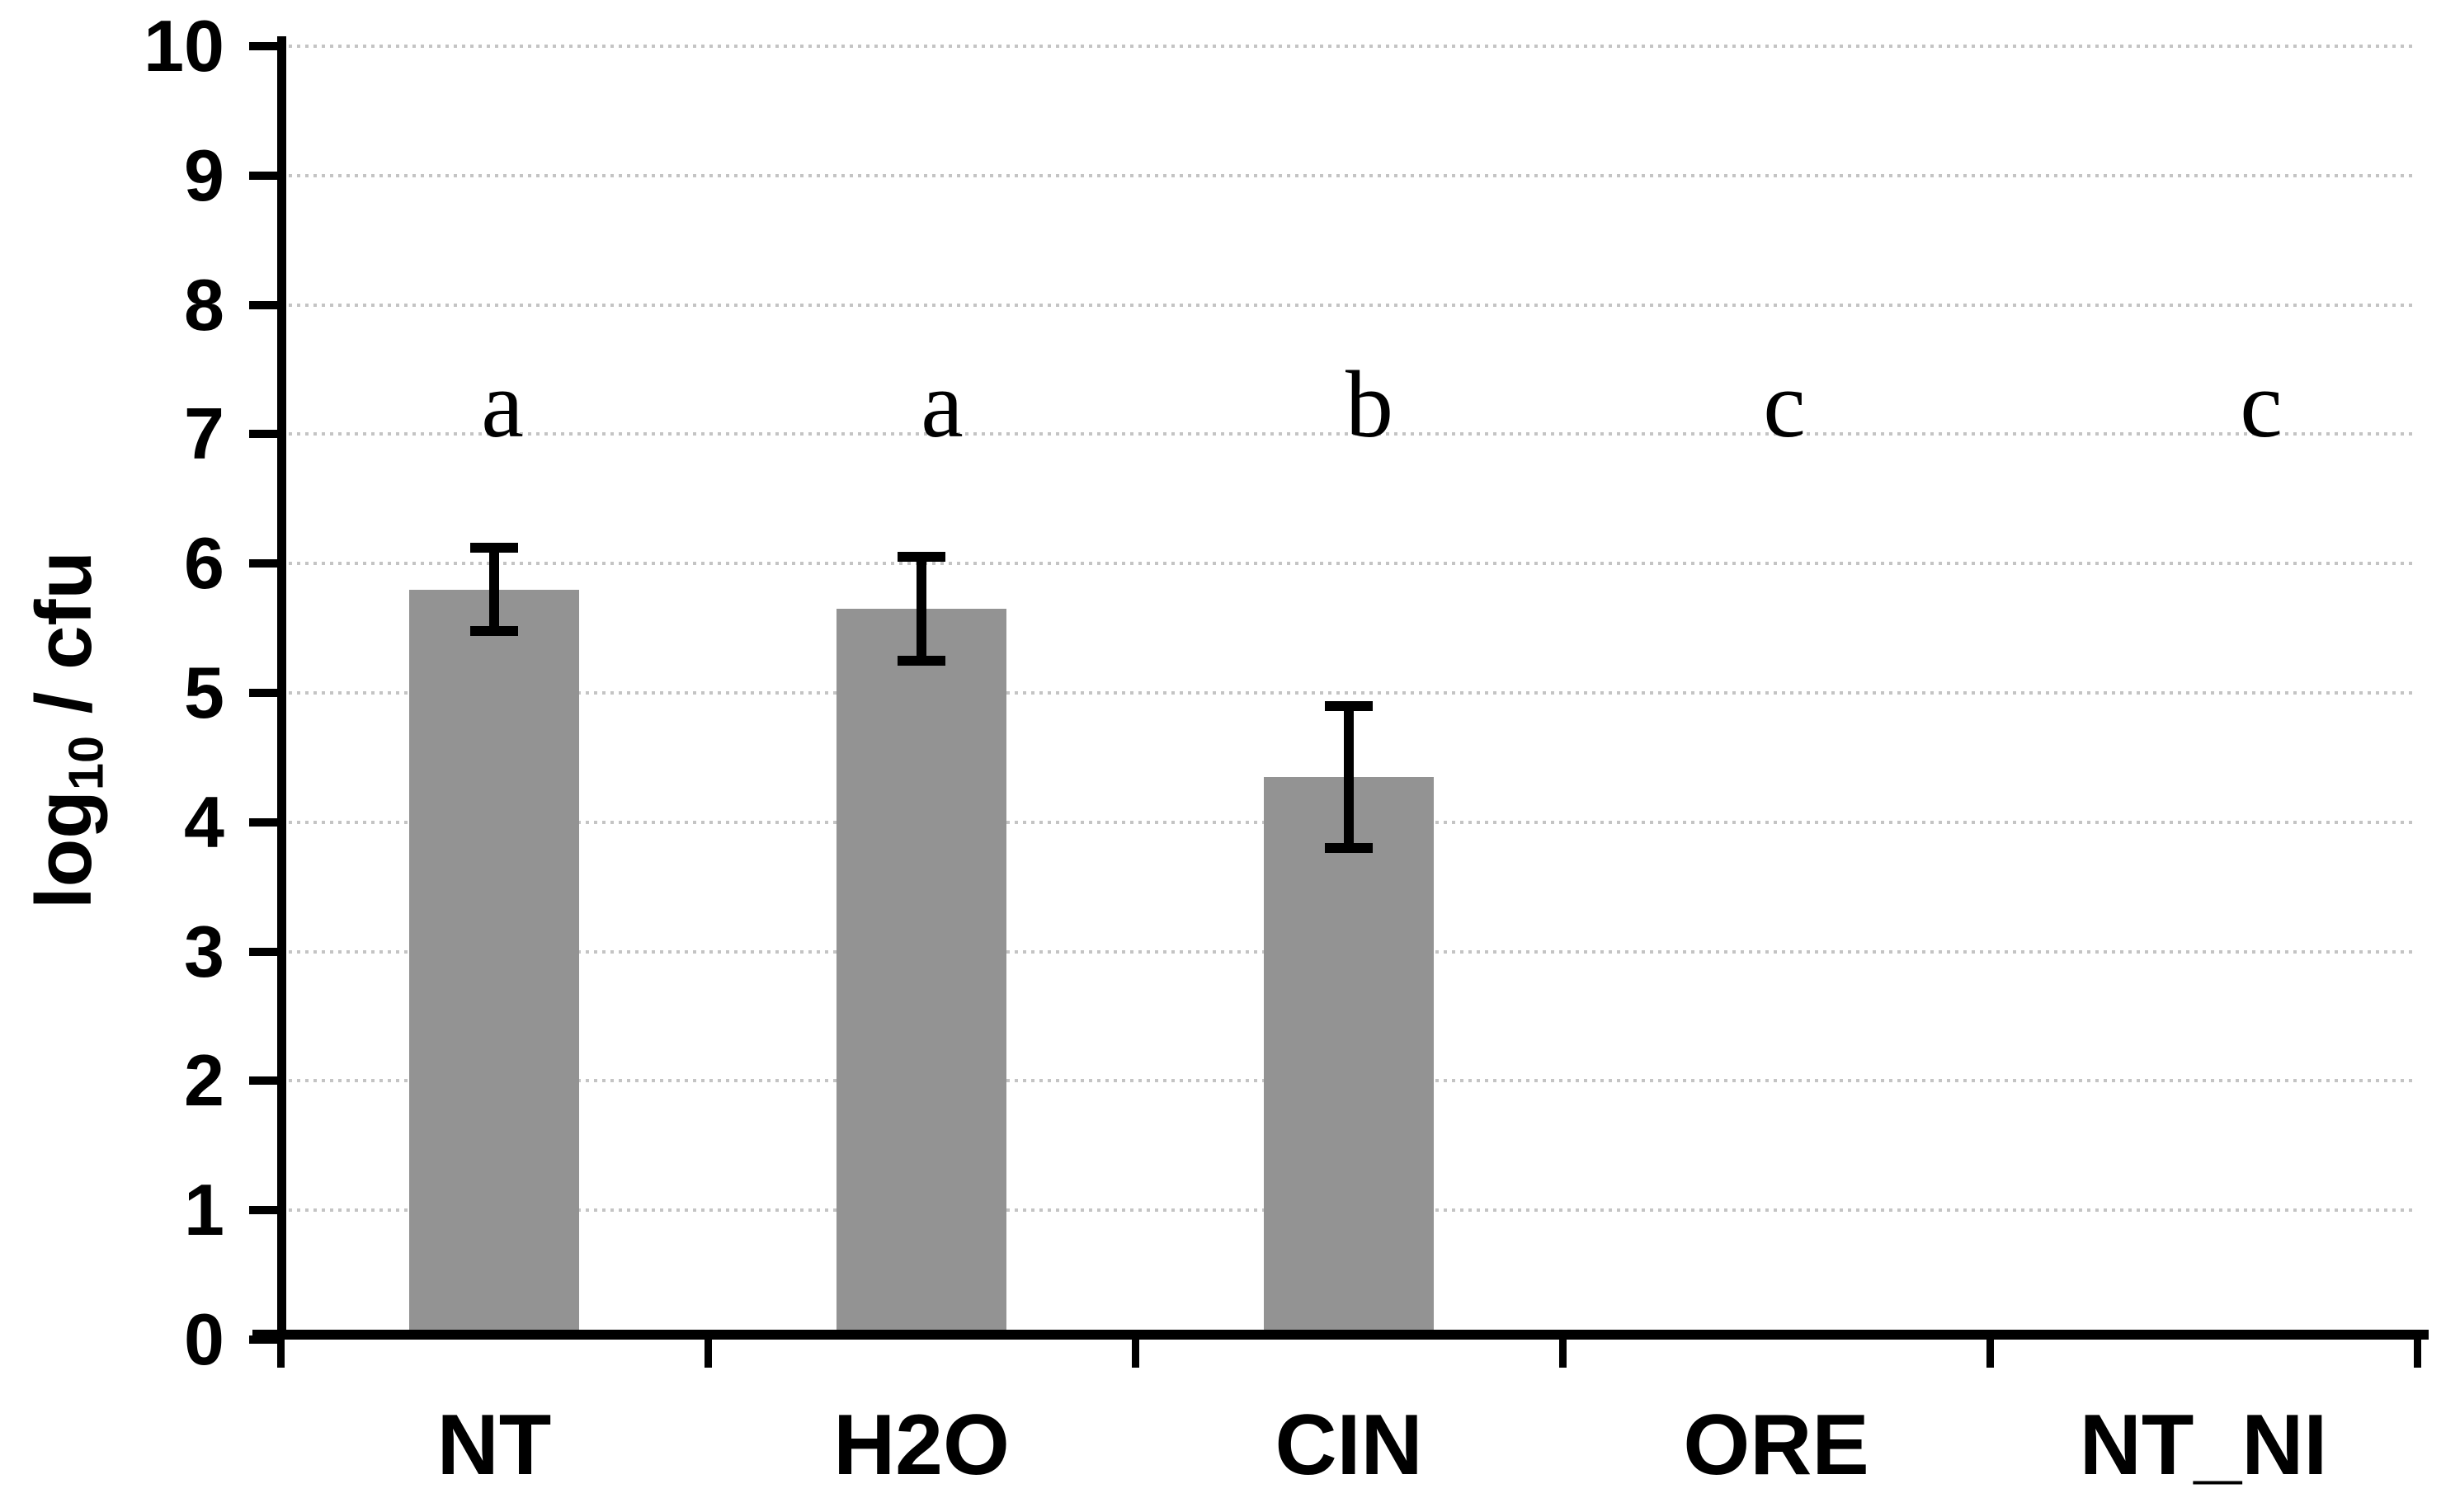 This screenshot has width=2460, height=1512. I want to click on y-axis-line, so click(281, 688).